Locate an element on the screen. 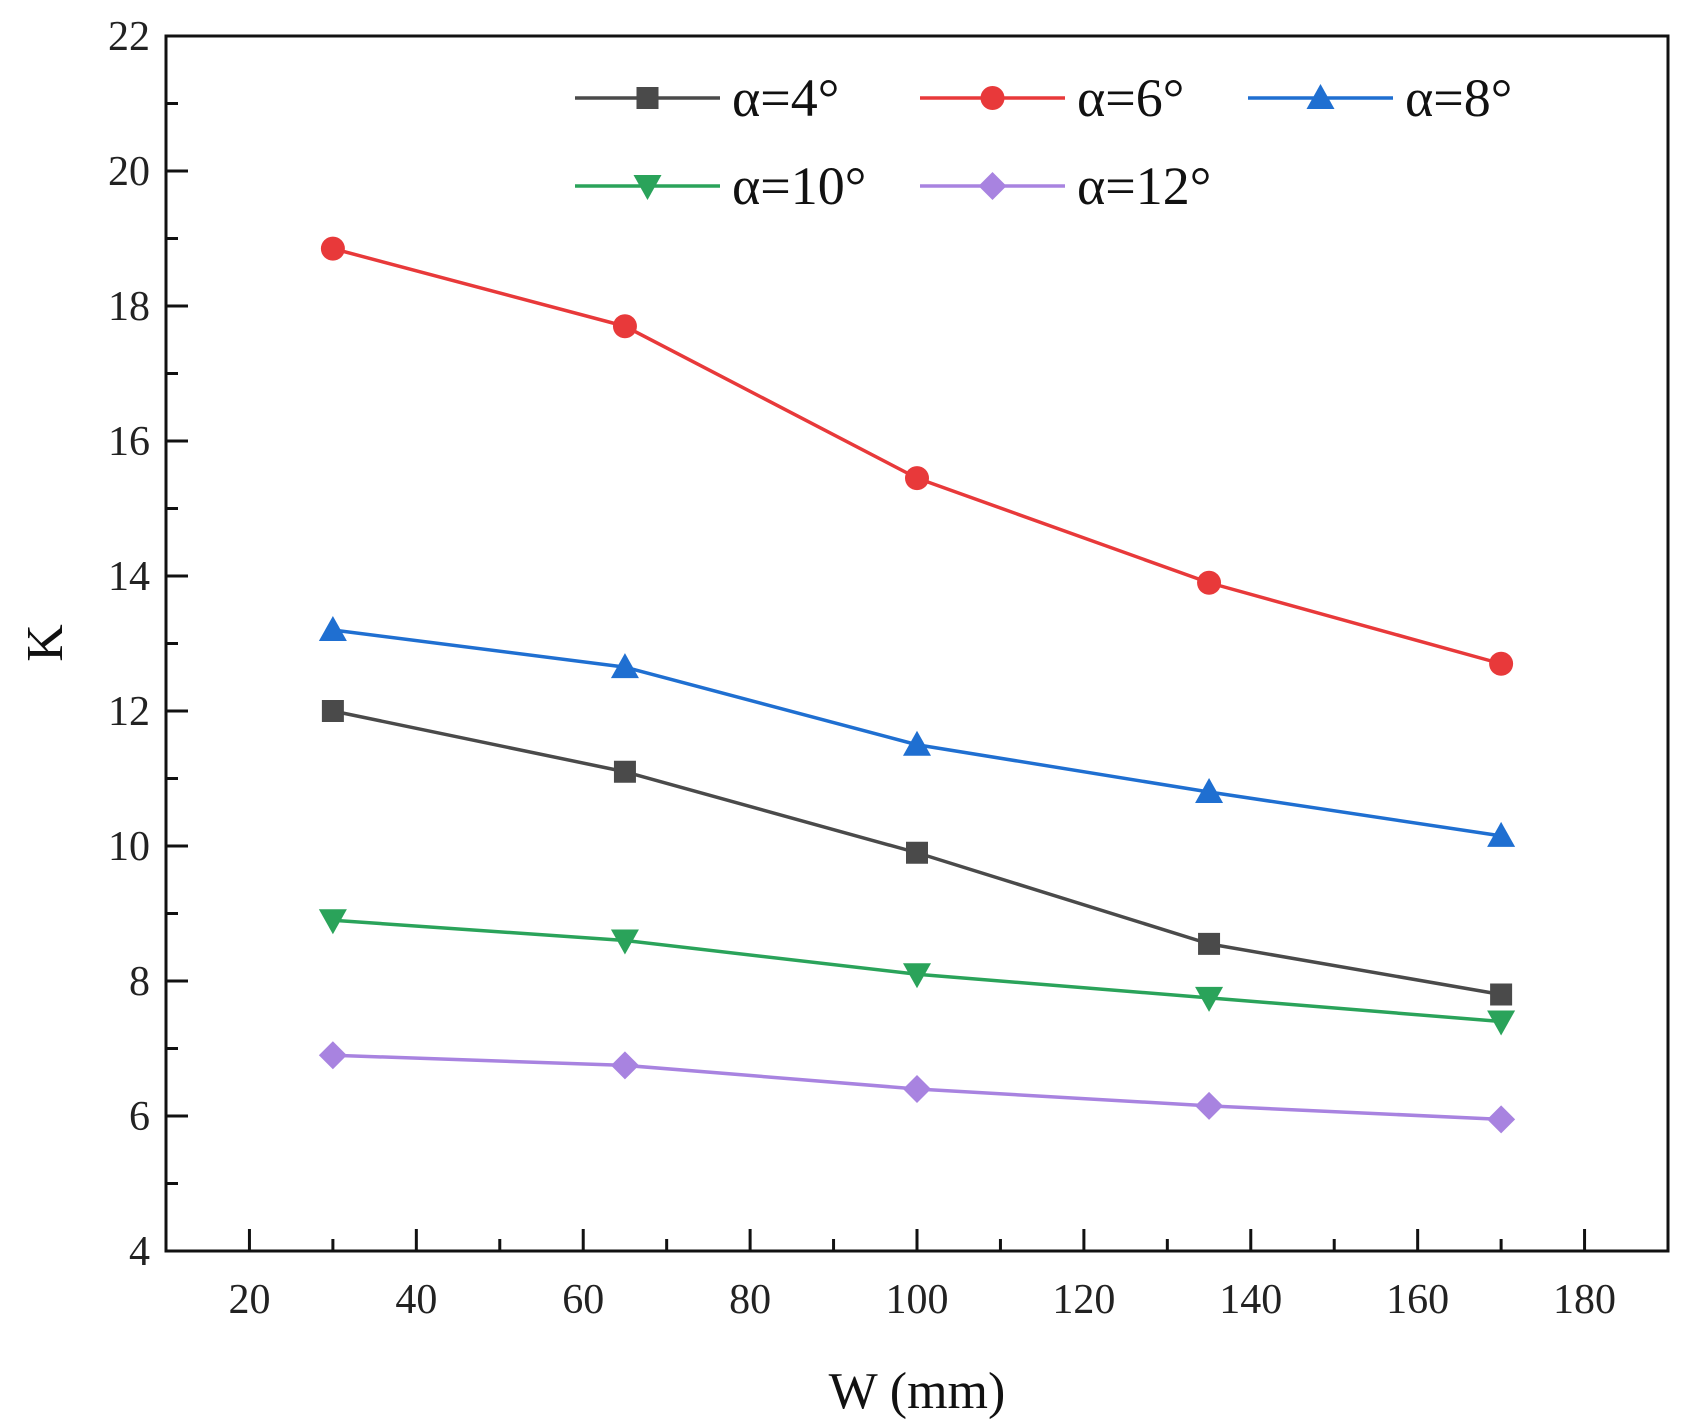 The width and height of the screenshot is (1688, 1426). y-tick-label: 8 is located at coordinates (139, 982).